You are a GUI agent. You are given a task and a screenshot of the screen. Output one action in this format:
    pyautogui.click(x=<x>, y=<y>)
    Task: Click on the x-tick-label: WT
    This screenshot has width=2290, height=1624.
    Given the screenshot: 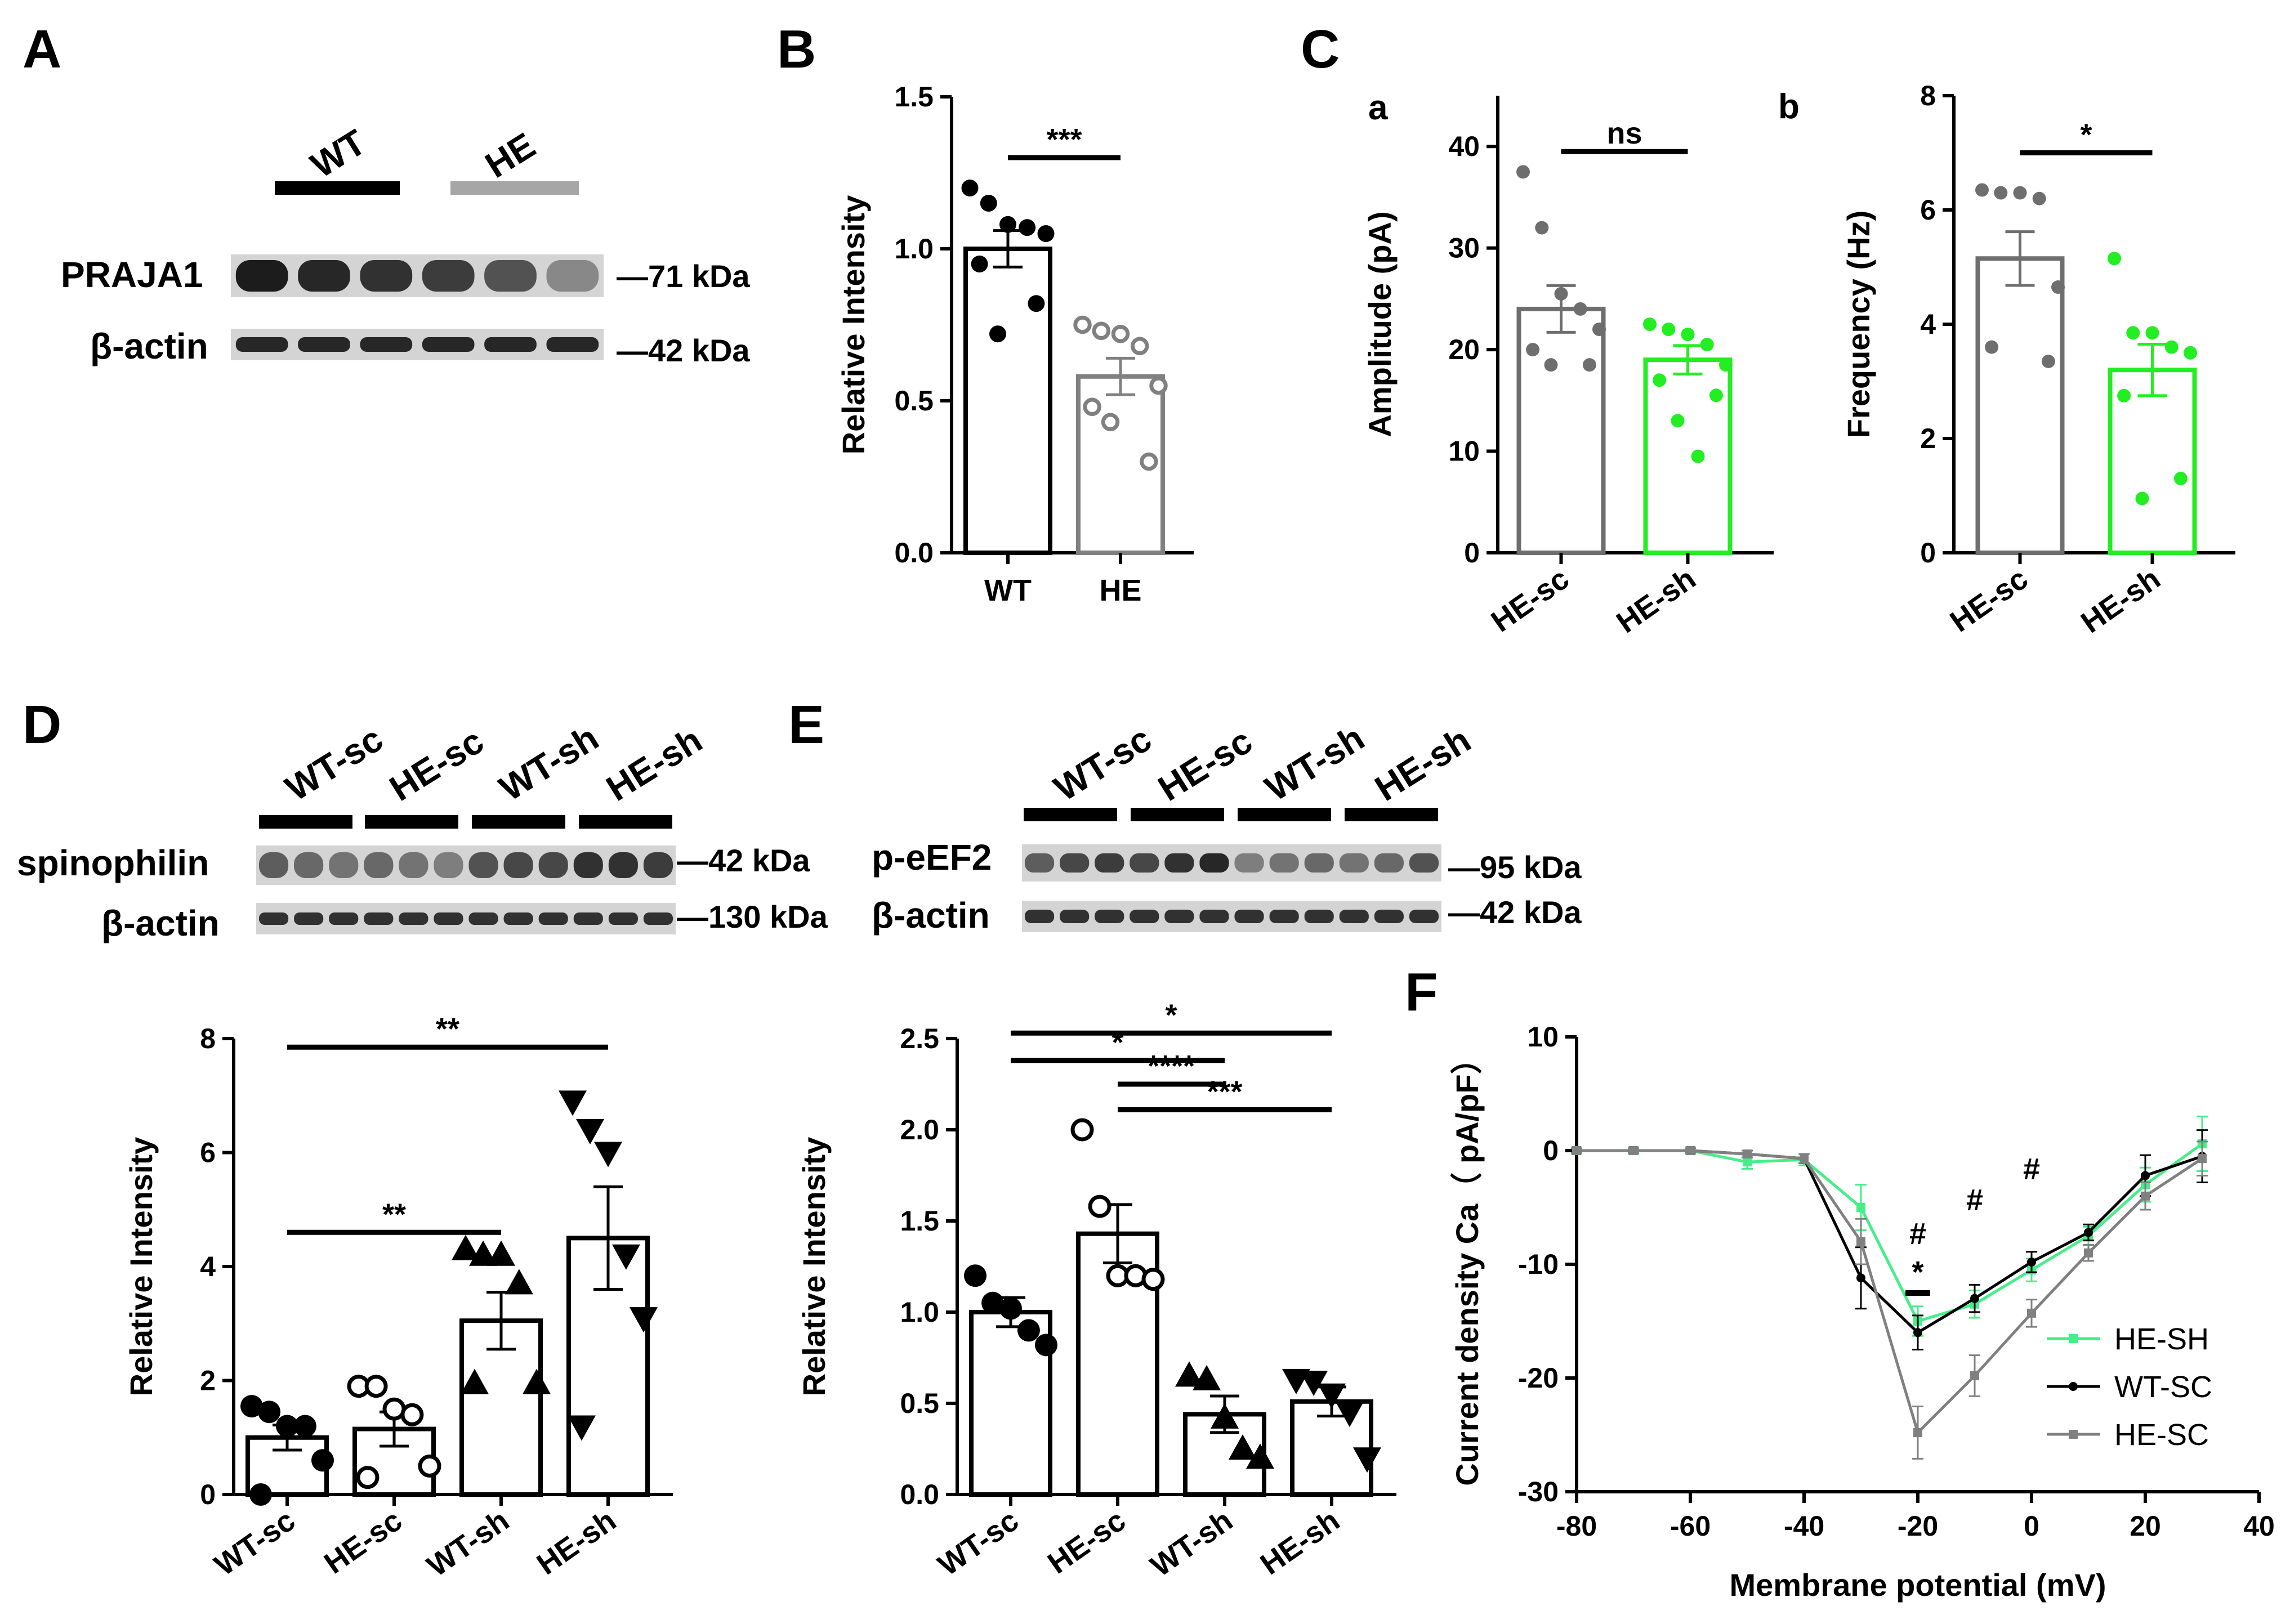 What is the action you would take?
    pyautogui.click(x=1008, y=590)
    